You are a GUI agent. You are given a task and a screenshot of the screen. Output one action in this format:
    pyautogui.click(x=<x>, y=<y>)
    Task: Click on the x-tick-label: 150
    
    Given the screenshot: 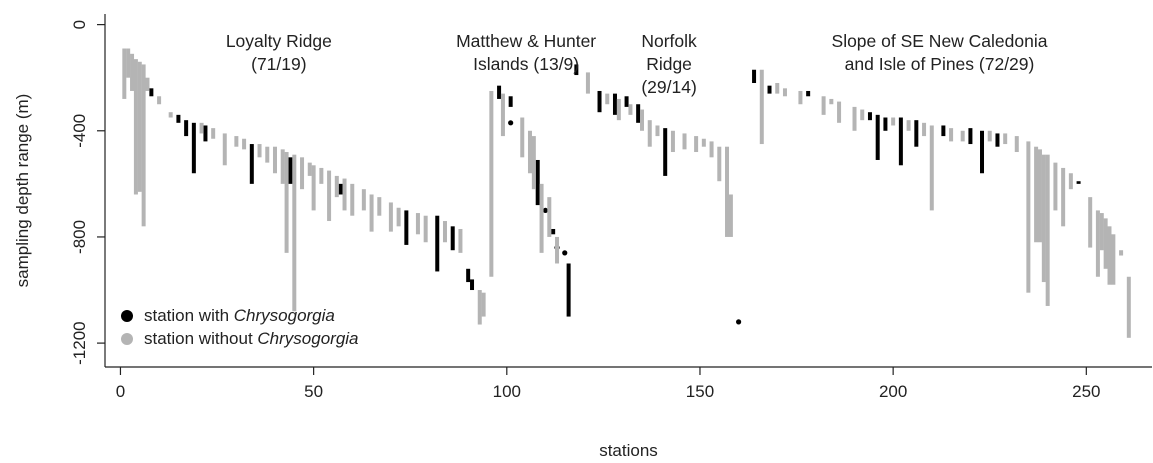 What is the action you would take?
    pyautogui.click(x=700, y=391)
    